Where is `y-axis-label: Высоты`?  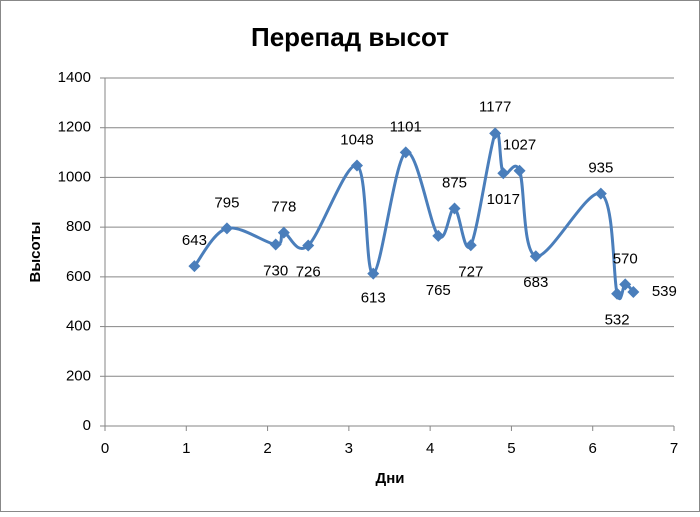 y-axis-label: Высоты is located at coordinates (35, 252).